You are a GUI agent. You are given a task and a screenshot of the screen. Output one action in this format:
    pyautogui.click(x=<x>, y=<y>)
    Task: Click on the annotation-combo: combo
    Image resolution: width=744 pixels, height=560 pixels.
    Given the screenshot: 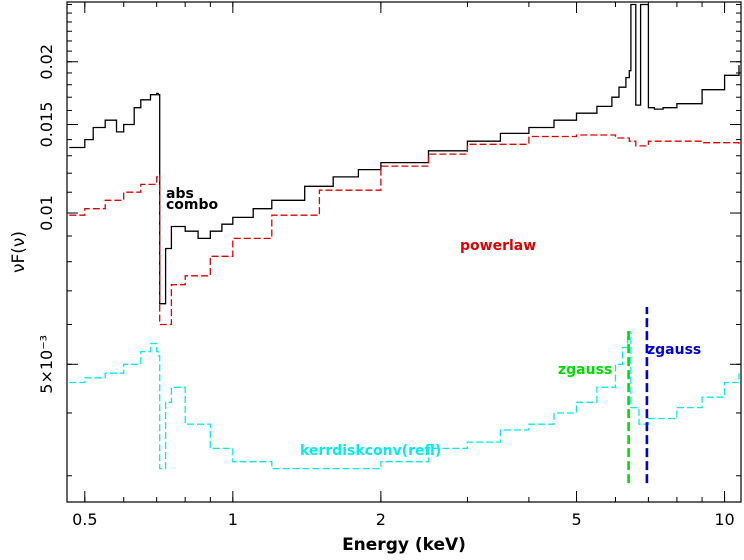 What is the action you would take?
    pyautogui.click(x=192, y=205)
    